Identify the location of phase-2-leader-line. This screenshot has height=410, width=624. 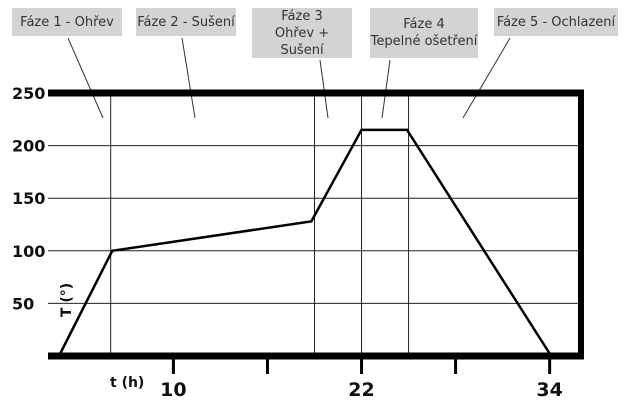
(188, 78).